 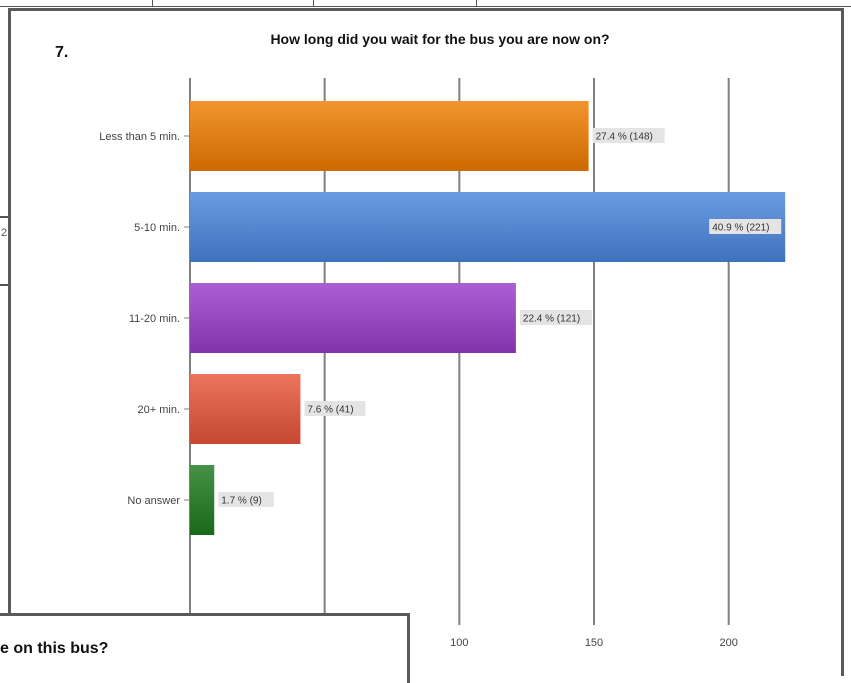 What do you see at coordinates (4, 251) in the screenshot?
I see `background-table-fragment` at bounding box center [4, 251].